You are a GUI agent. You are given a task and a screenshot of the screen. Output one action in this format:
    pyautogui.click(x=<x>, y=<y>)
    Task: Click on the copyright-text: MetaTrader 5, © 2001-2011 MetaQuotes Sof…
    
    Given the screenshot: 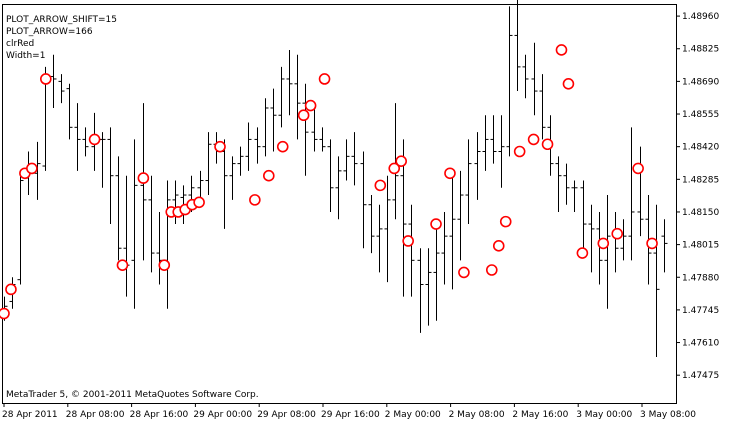 What is the action you would take?
    pyautogui.click(x=132, y=395)
    